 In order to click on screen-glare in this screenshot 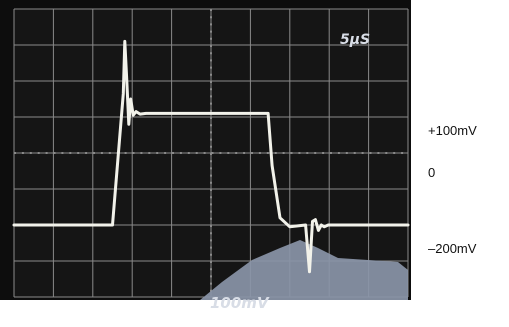, I will do `click(304, 270)`.